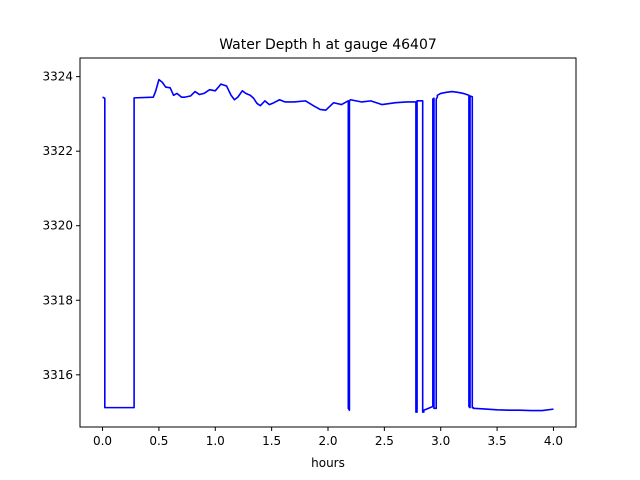 The image size is (640, 480). What do you see at coordinates (57, 300) in the screenshot?
I see `y-tick-label: 3318` at bounding box center [57, 300].